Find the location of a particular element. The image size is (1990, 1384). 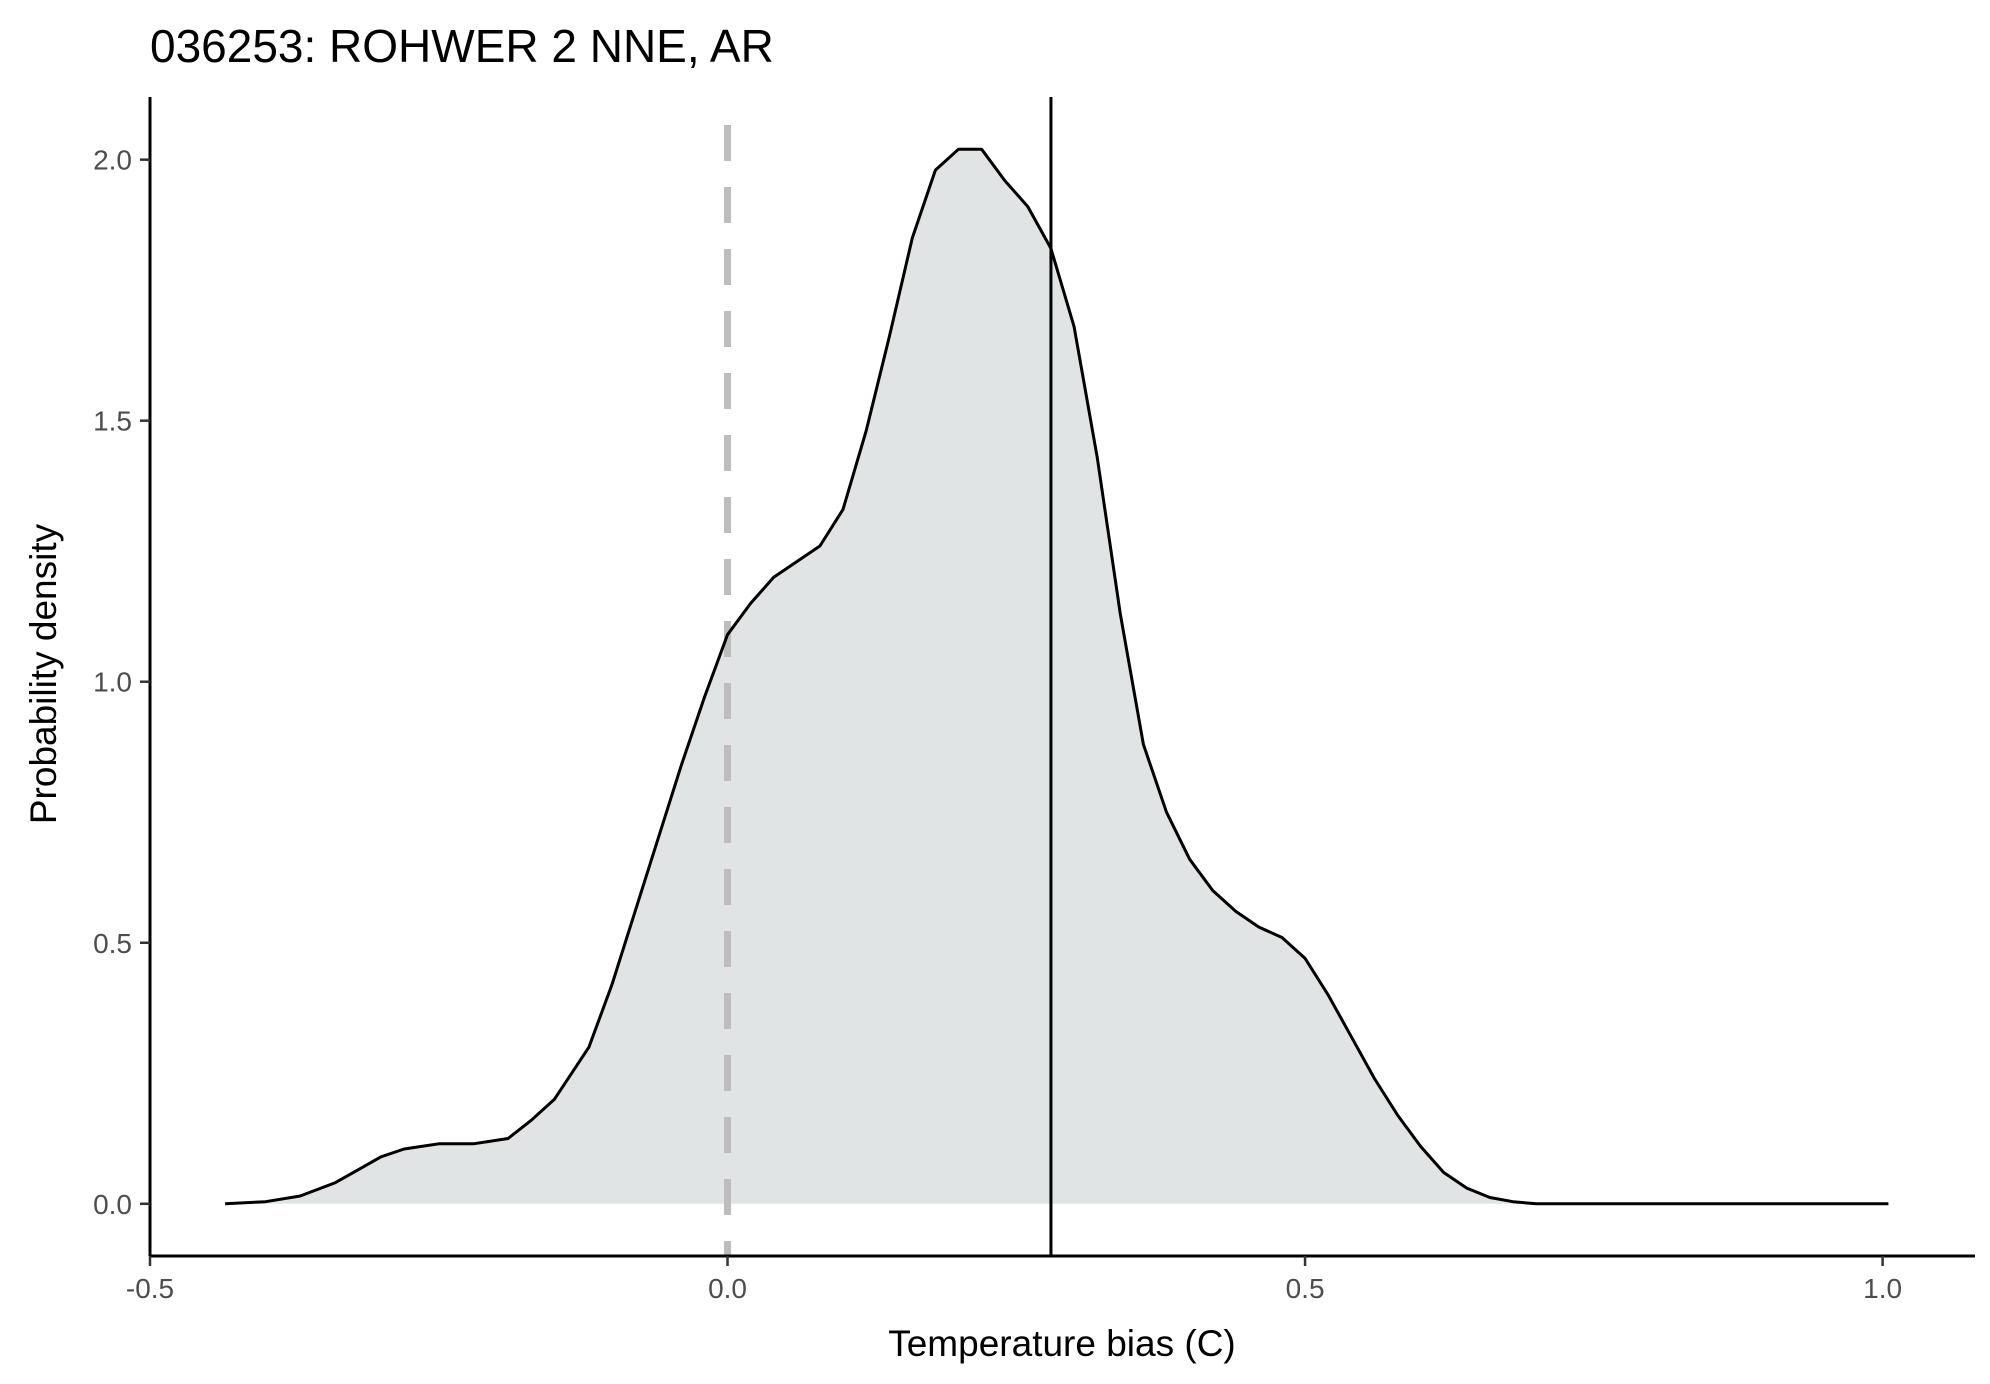

x-axis-ticks: -0.5 0.0 0.5 1.0 is located at coordinates (1014, 1280).